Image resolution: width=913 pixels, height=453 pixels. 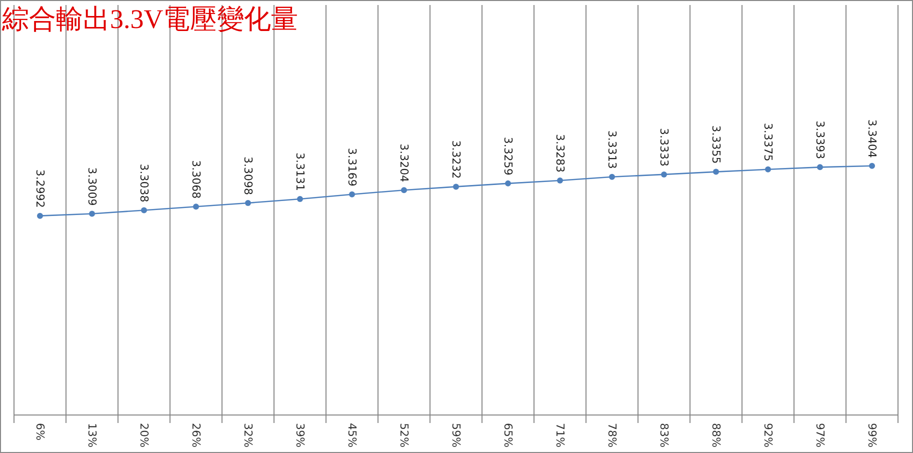 What do you see at coordinates (872, 435) in the screenshot?
I see `x-tick-label: 99%` at bounding box center [872, 435].